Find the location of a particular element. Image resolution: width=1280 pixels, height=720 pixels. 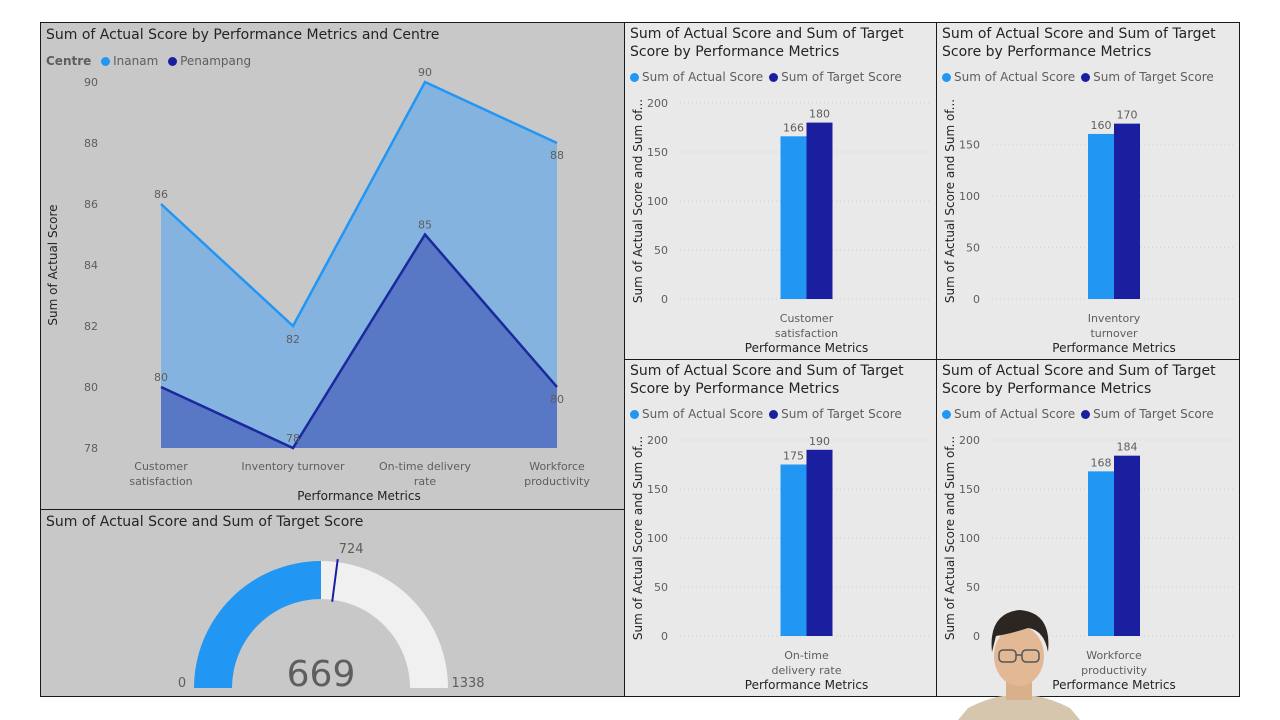

x-tick-label: Inventory is located at coordinates (1114, 318).